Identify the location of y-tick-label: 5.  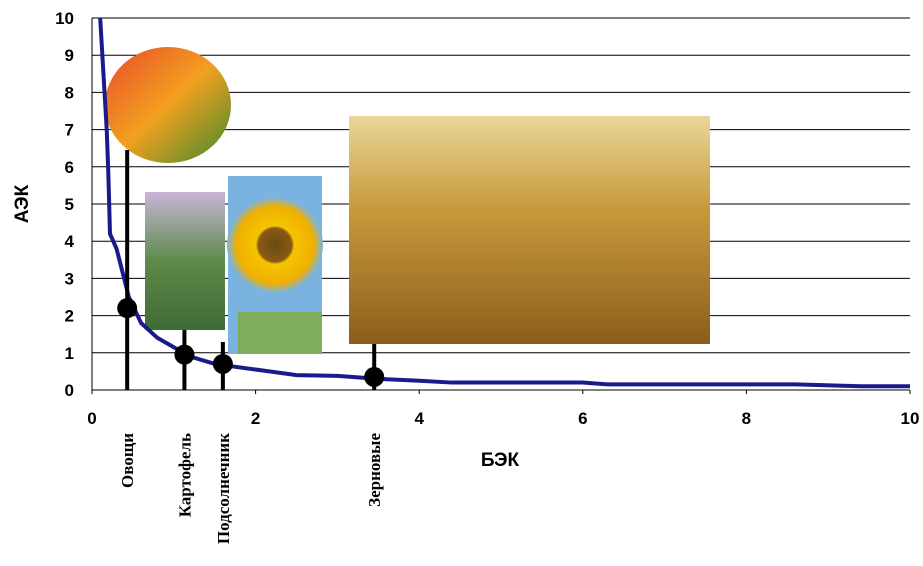
(69, 204).